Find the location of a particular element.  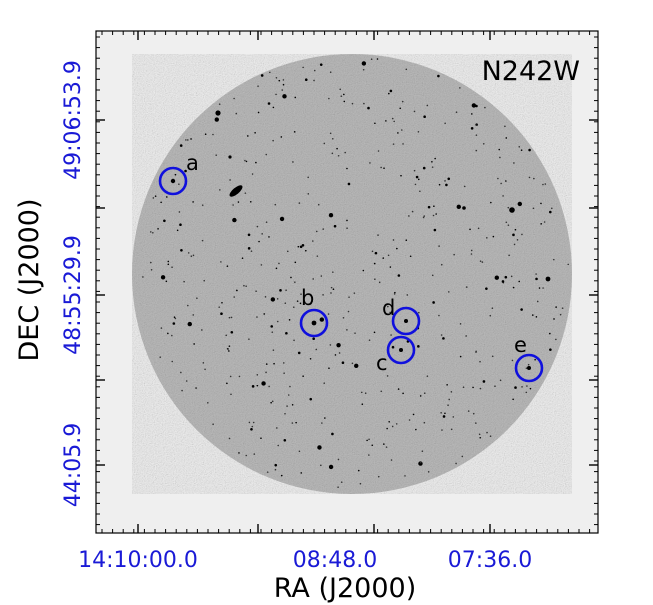

marker-c-circle is located at coordinates (401, 350).